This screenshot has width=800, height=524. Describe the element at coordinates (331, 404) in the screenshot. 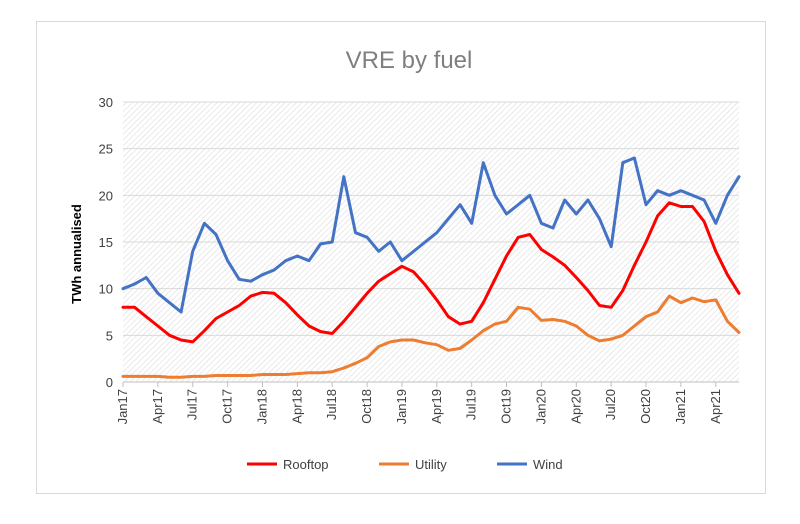

I see `x-tick-label: Jul18` at that location.